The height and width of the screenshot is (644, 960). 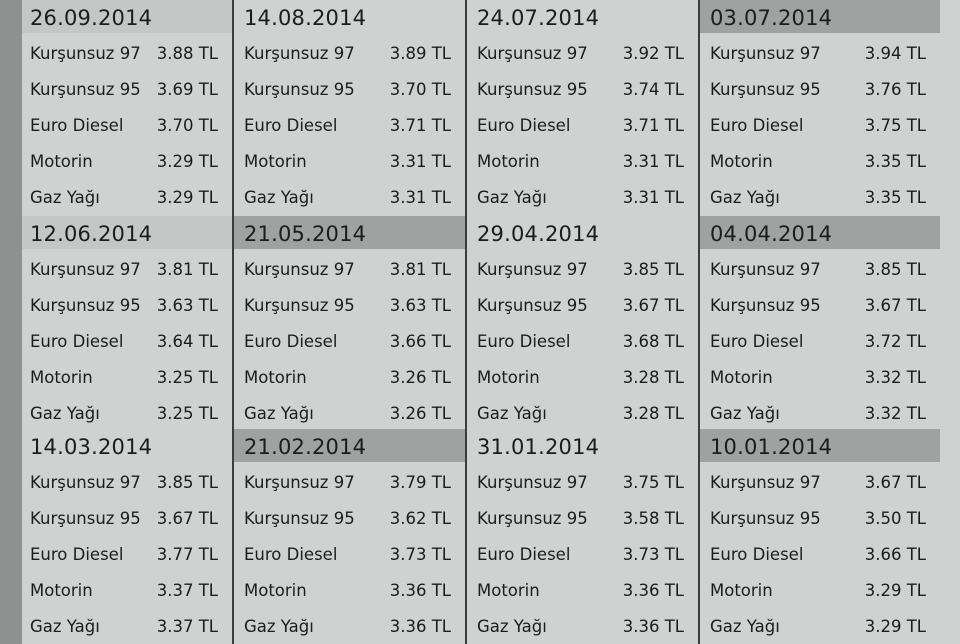 I want to click on date-header: 26.09.2014, so click(x=127, y=16).